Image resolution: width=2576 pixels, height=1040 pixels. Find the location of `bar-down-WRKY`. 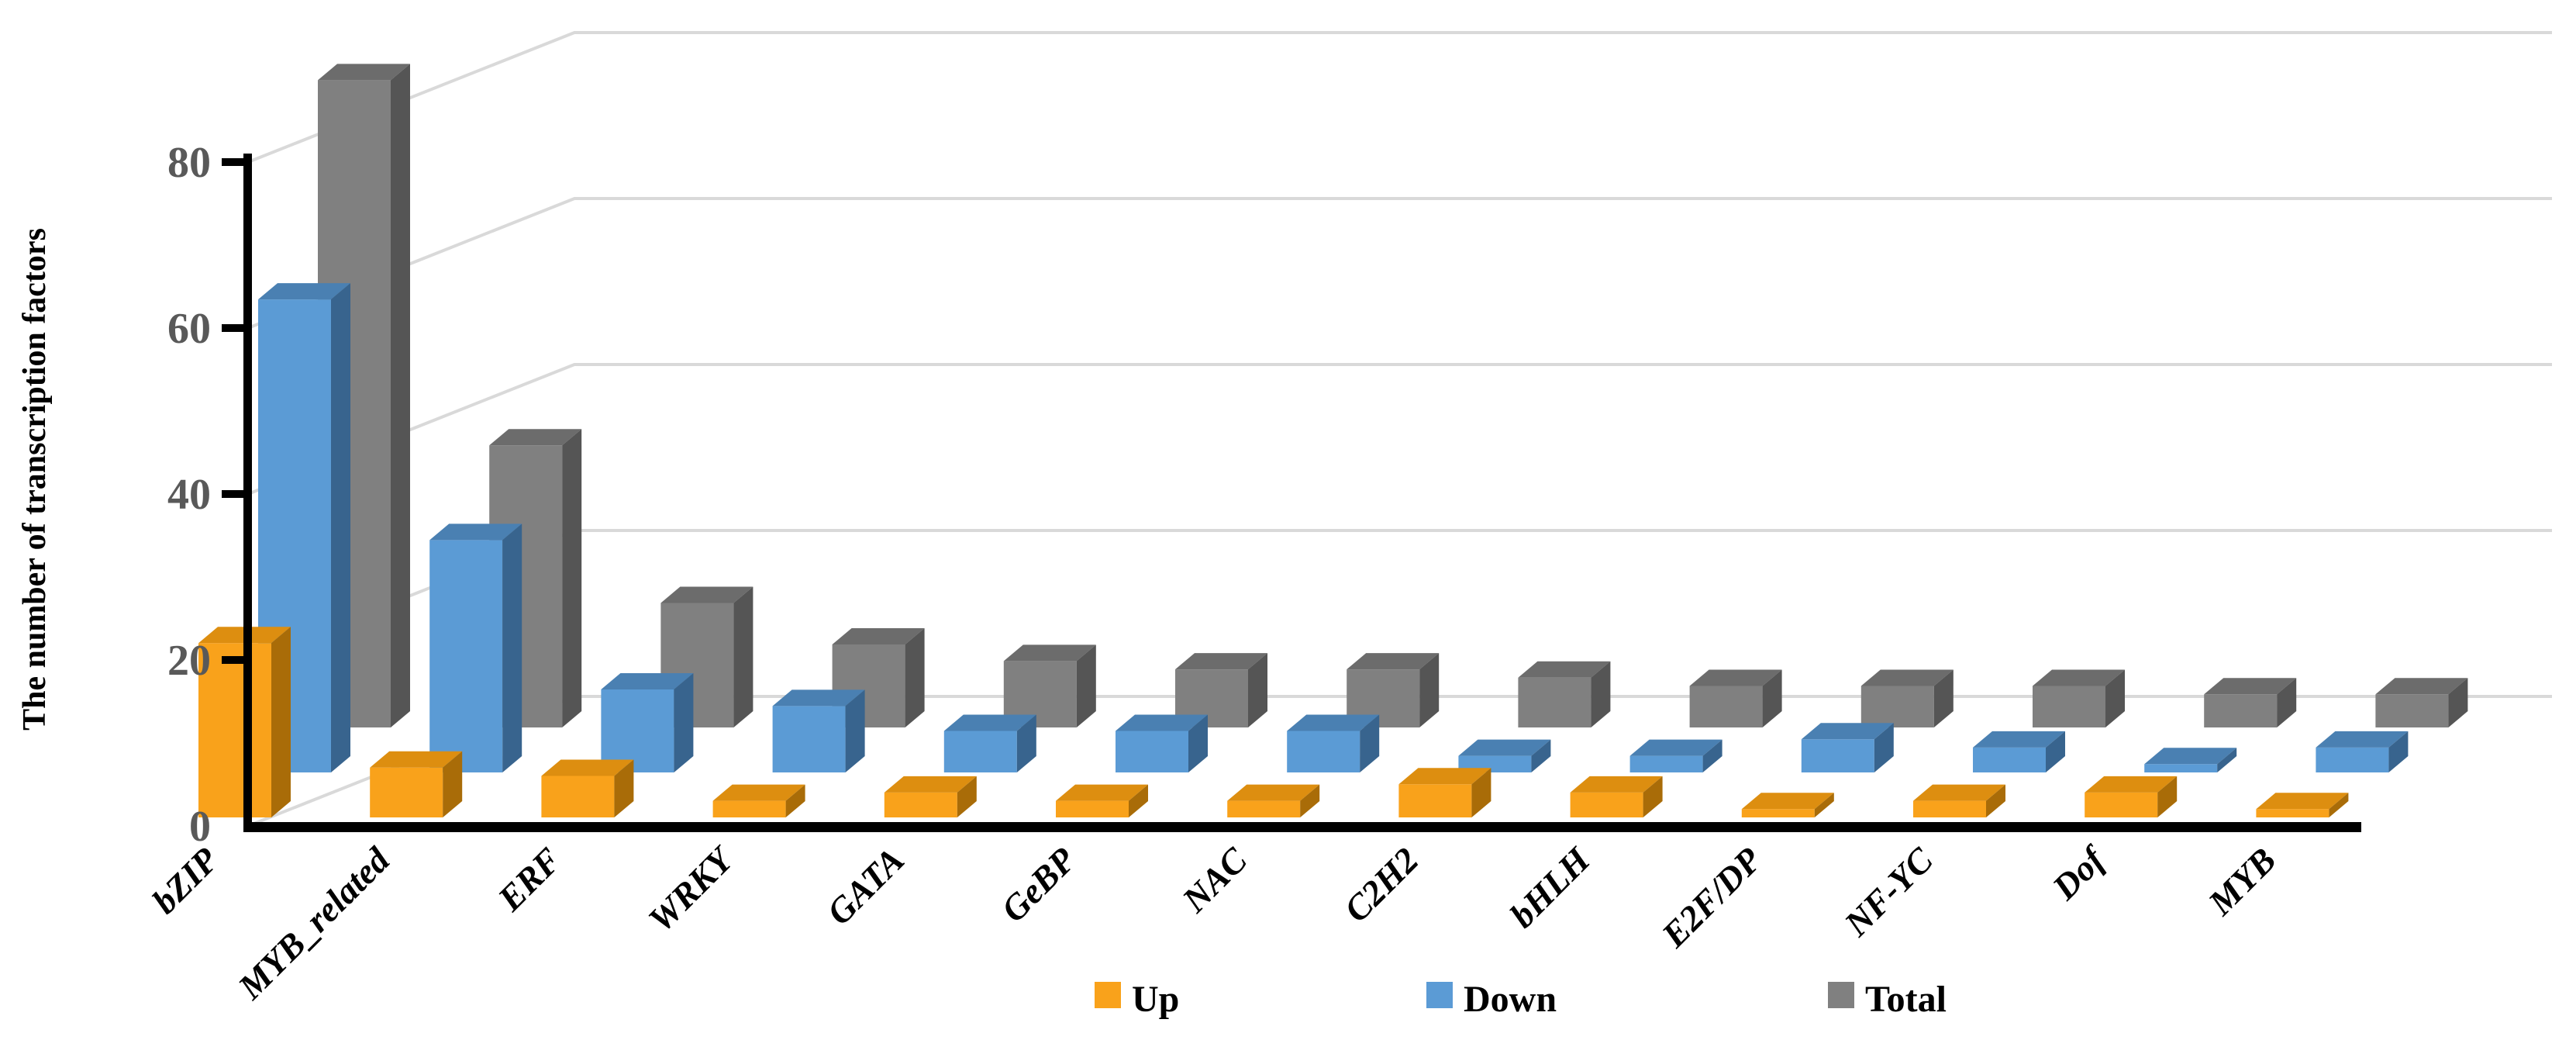

bar-down-WRKY is located at coordinates (818, 730).